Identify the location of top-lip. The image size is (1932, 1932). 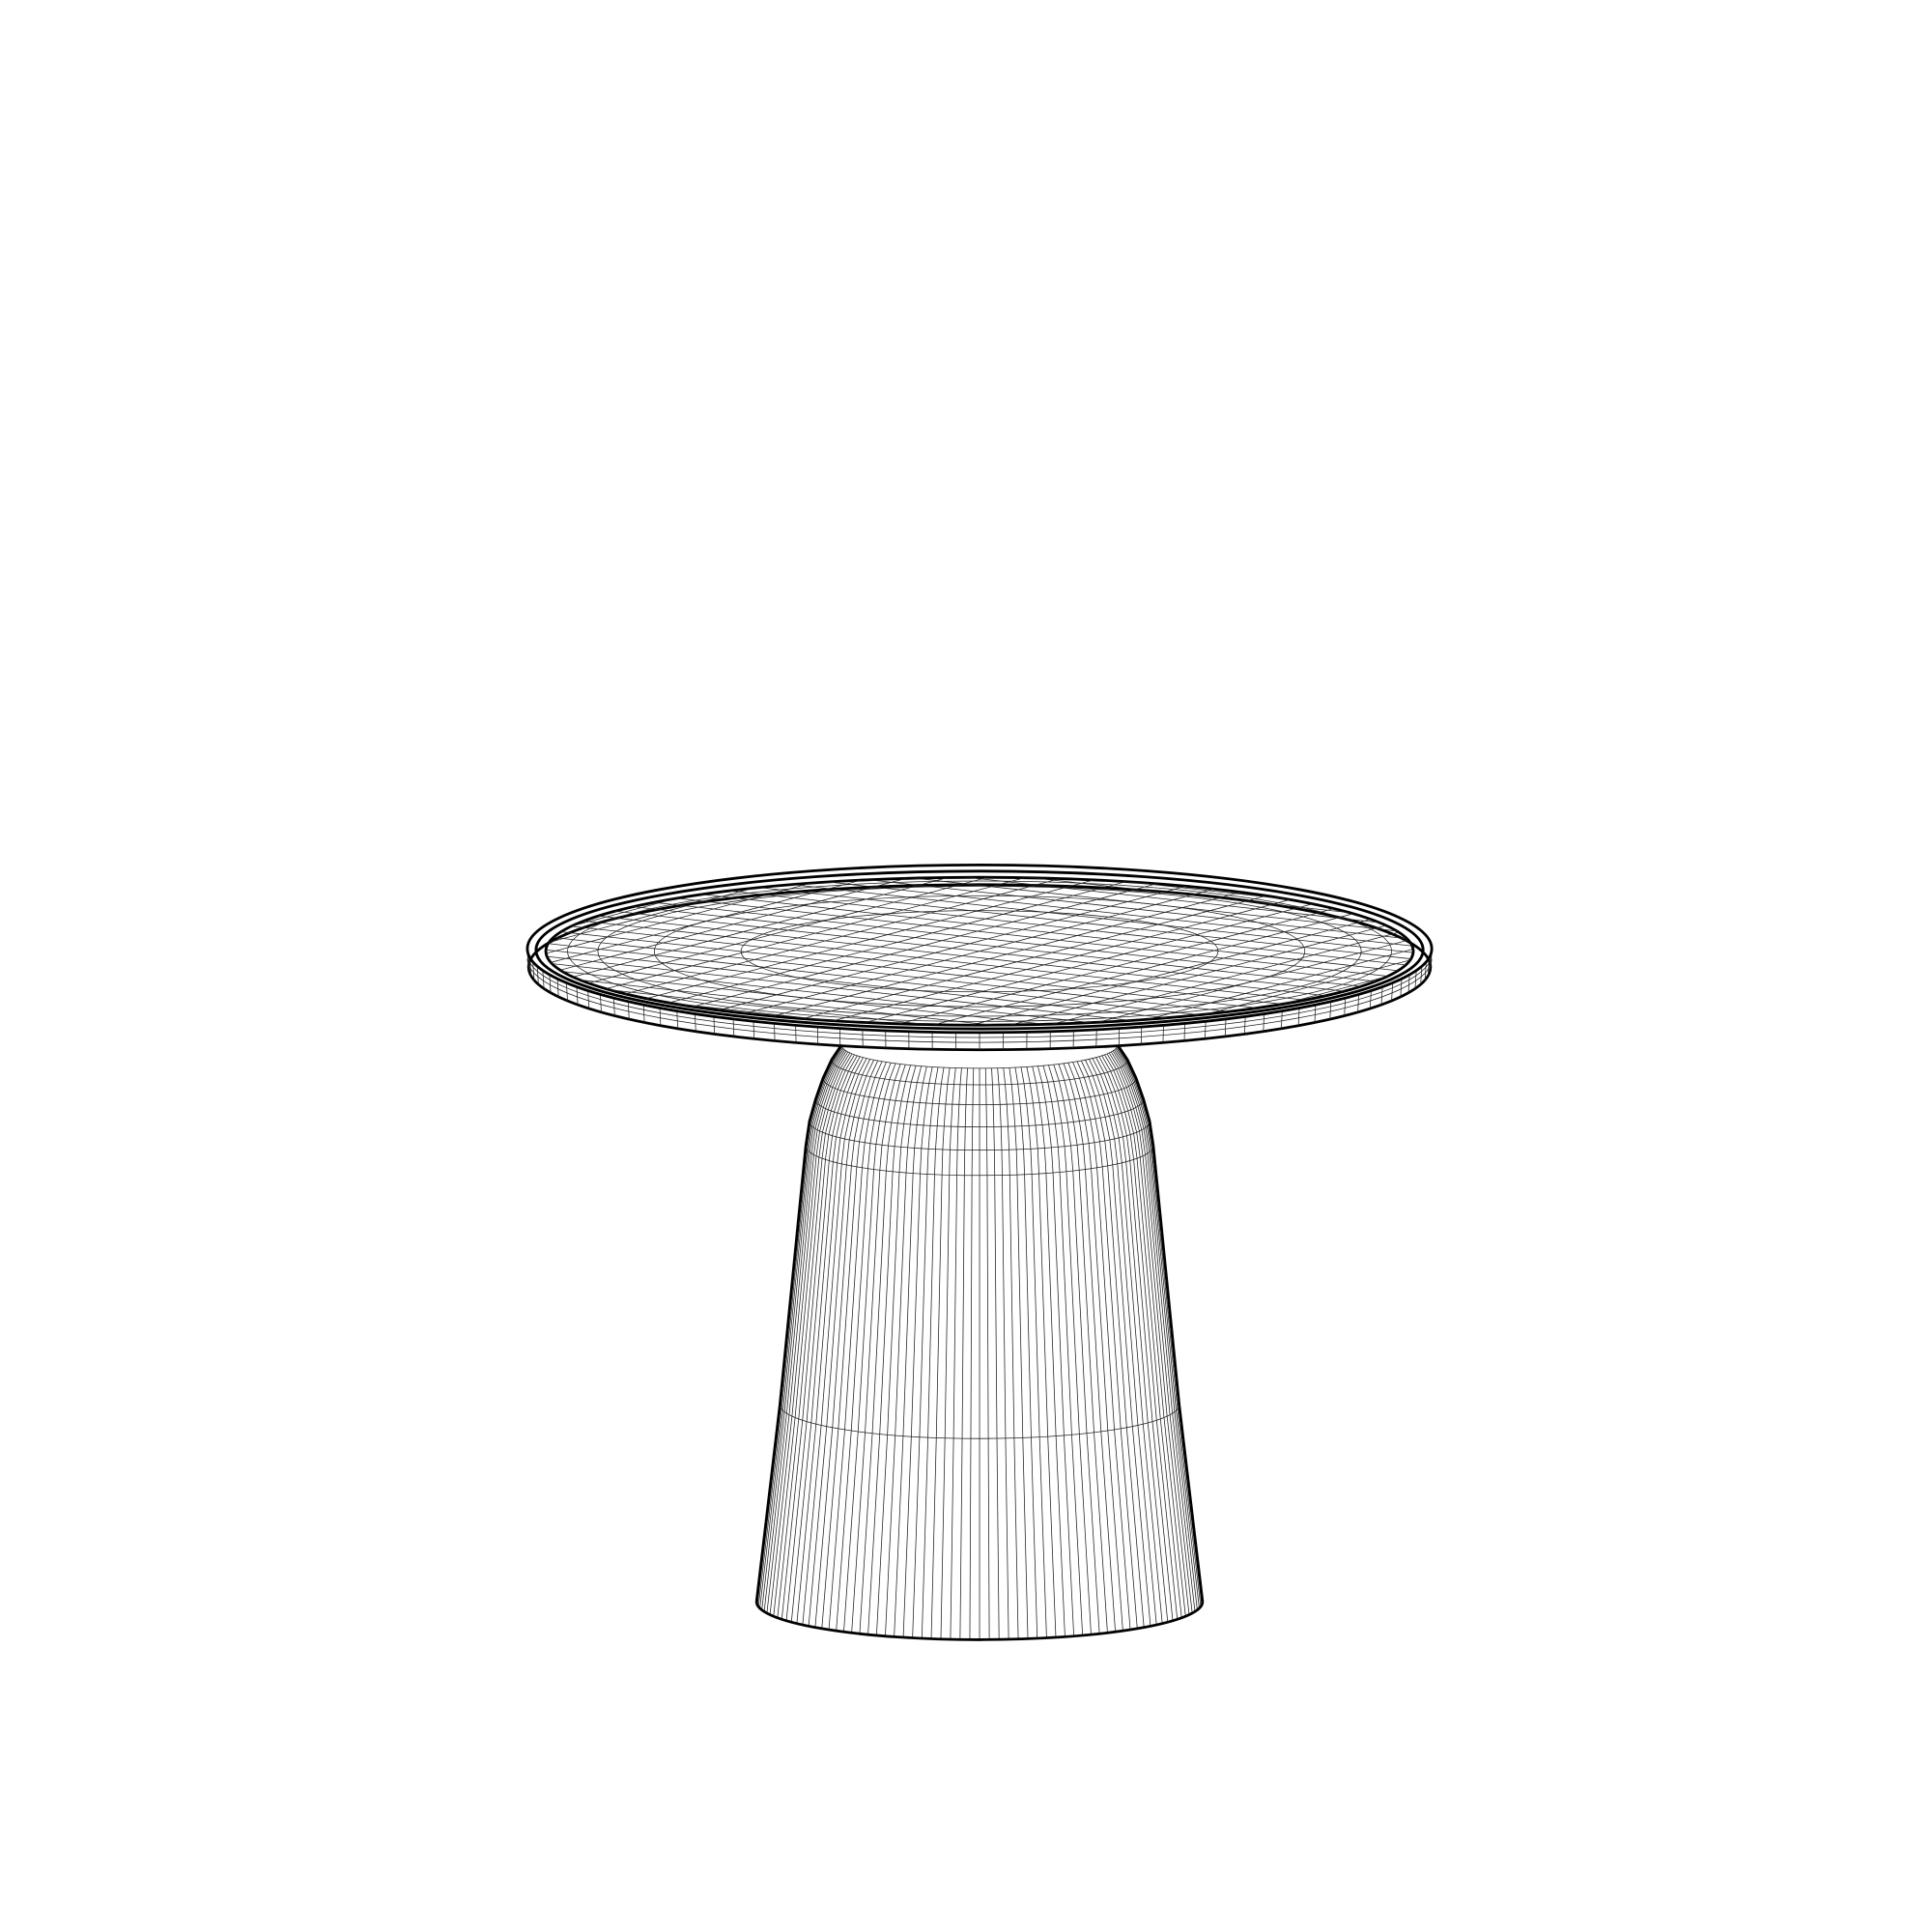
(979, 950).